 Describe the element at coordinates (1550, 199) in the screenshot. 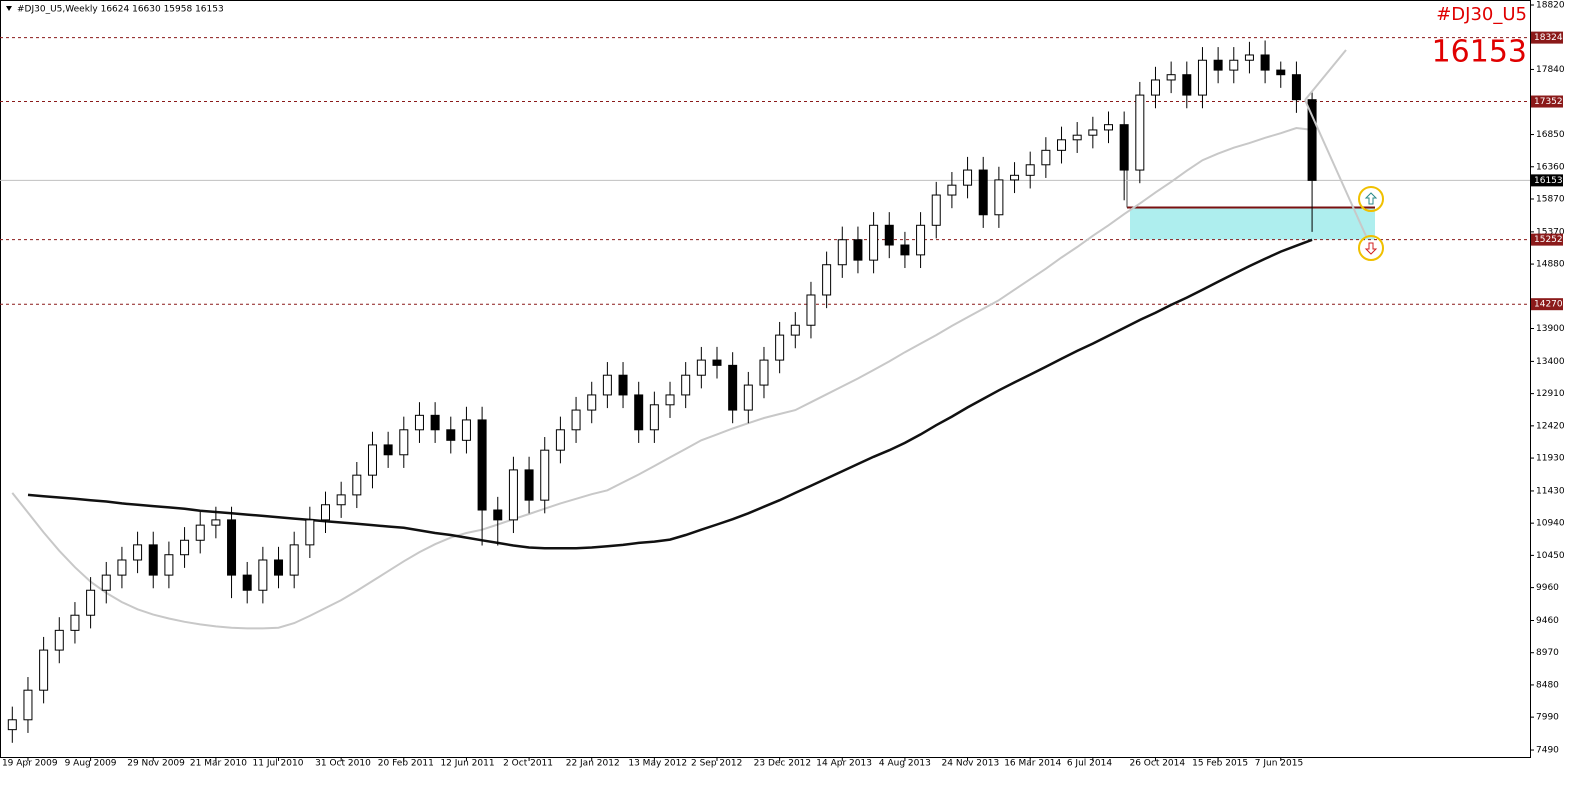

I see `y-tick-label: 15870` at that location.